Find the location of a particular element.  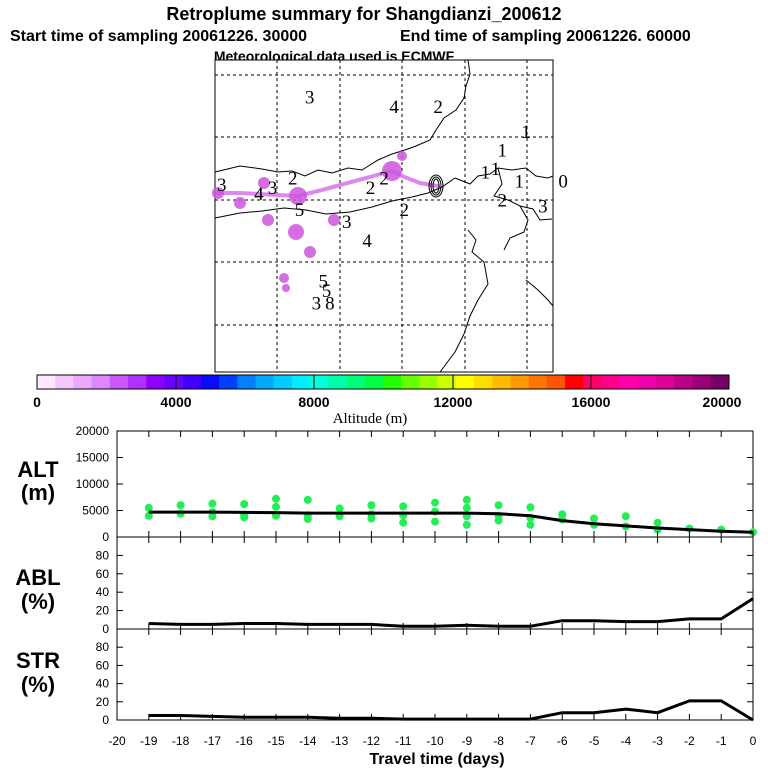

end-time-label: End time of sampling 20061226. 60000 is located at coordinates (545, 36).